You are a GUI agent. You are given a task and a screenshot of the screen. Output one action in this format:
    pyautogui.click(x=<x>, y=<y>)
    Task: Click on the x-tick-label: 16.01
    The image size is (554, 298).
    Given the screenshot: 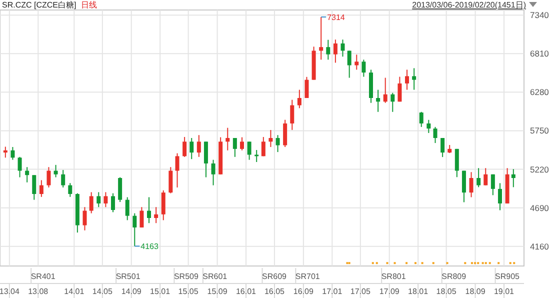 What is the action you would take?
    pyautogui.click(x=246, y=291)
    